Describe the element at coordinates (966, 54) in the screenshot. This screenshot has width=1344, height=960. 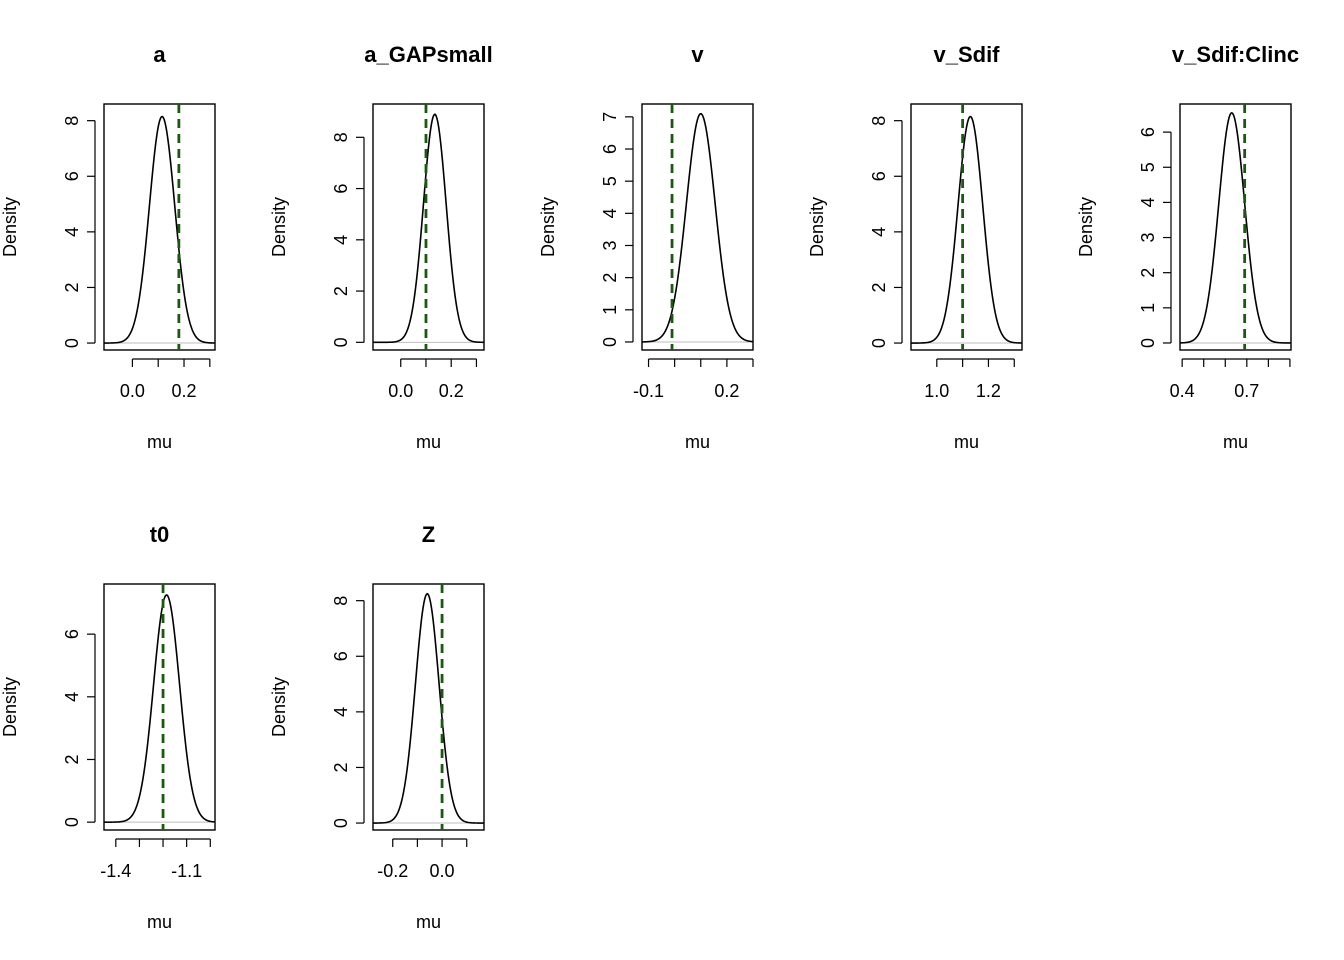
I see `panel-title: v_Sdif` at that location.